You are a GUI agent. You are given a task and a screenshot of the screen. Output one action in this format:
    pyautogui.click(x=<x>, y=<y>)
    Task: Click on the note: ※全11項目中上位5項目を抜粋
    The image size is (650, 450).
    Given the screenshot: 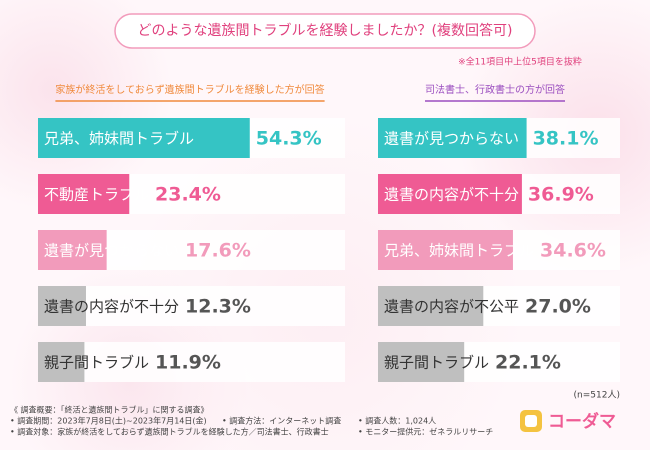 What is the action you would take?
    pyautogui.click(x=520, y=62)
    